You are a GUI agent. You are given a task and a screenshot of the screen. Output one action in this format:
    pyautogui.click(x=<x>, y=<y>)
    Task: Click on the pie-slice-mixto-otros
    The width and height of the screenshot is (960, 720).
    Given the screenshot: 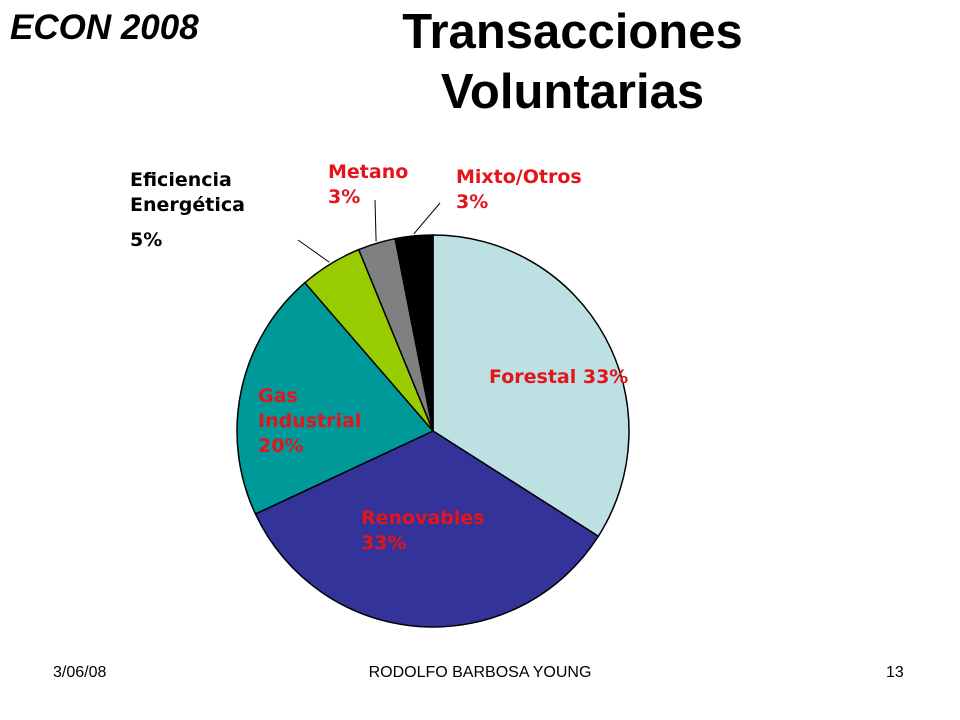 What is the action you would take?
    pyautogui.click(x=414, y=333)
    